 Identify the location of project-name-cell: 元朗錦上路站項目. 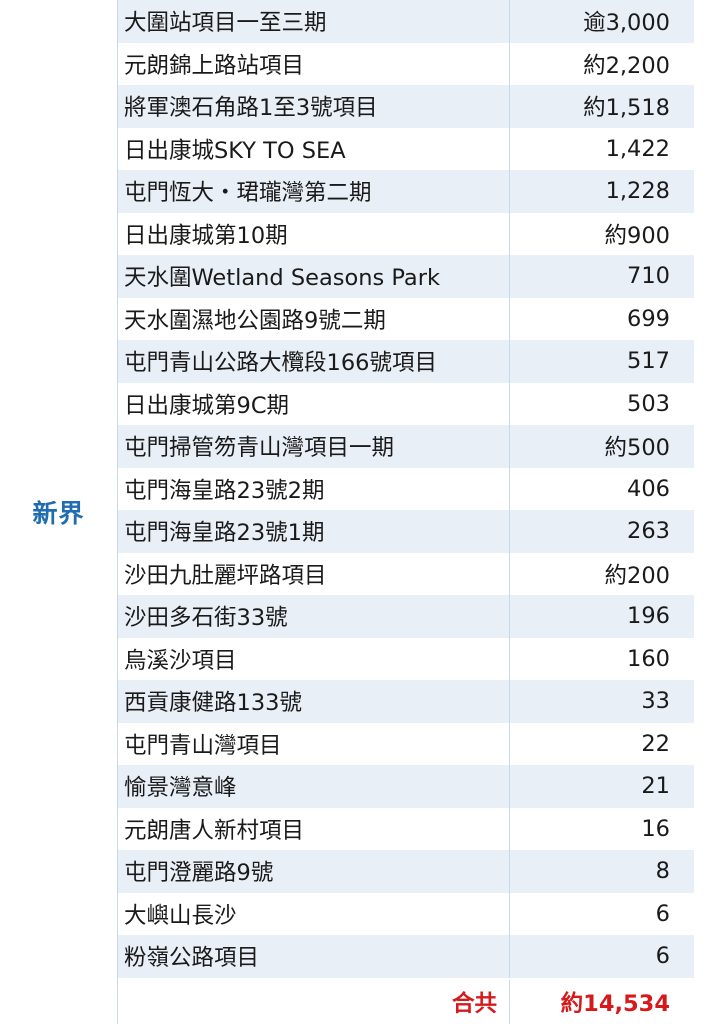
(314, 63).